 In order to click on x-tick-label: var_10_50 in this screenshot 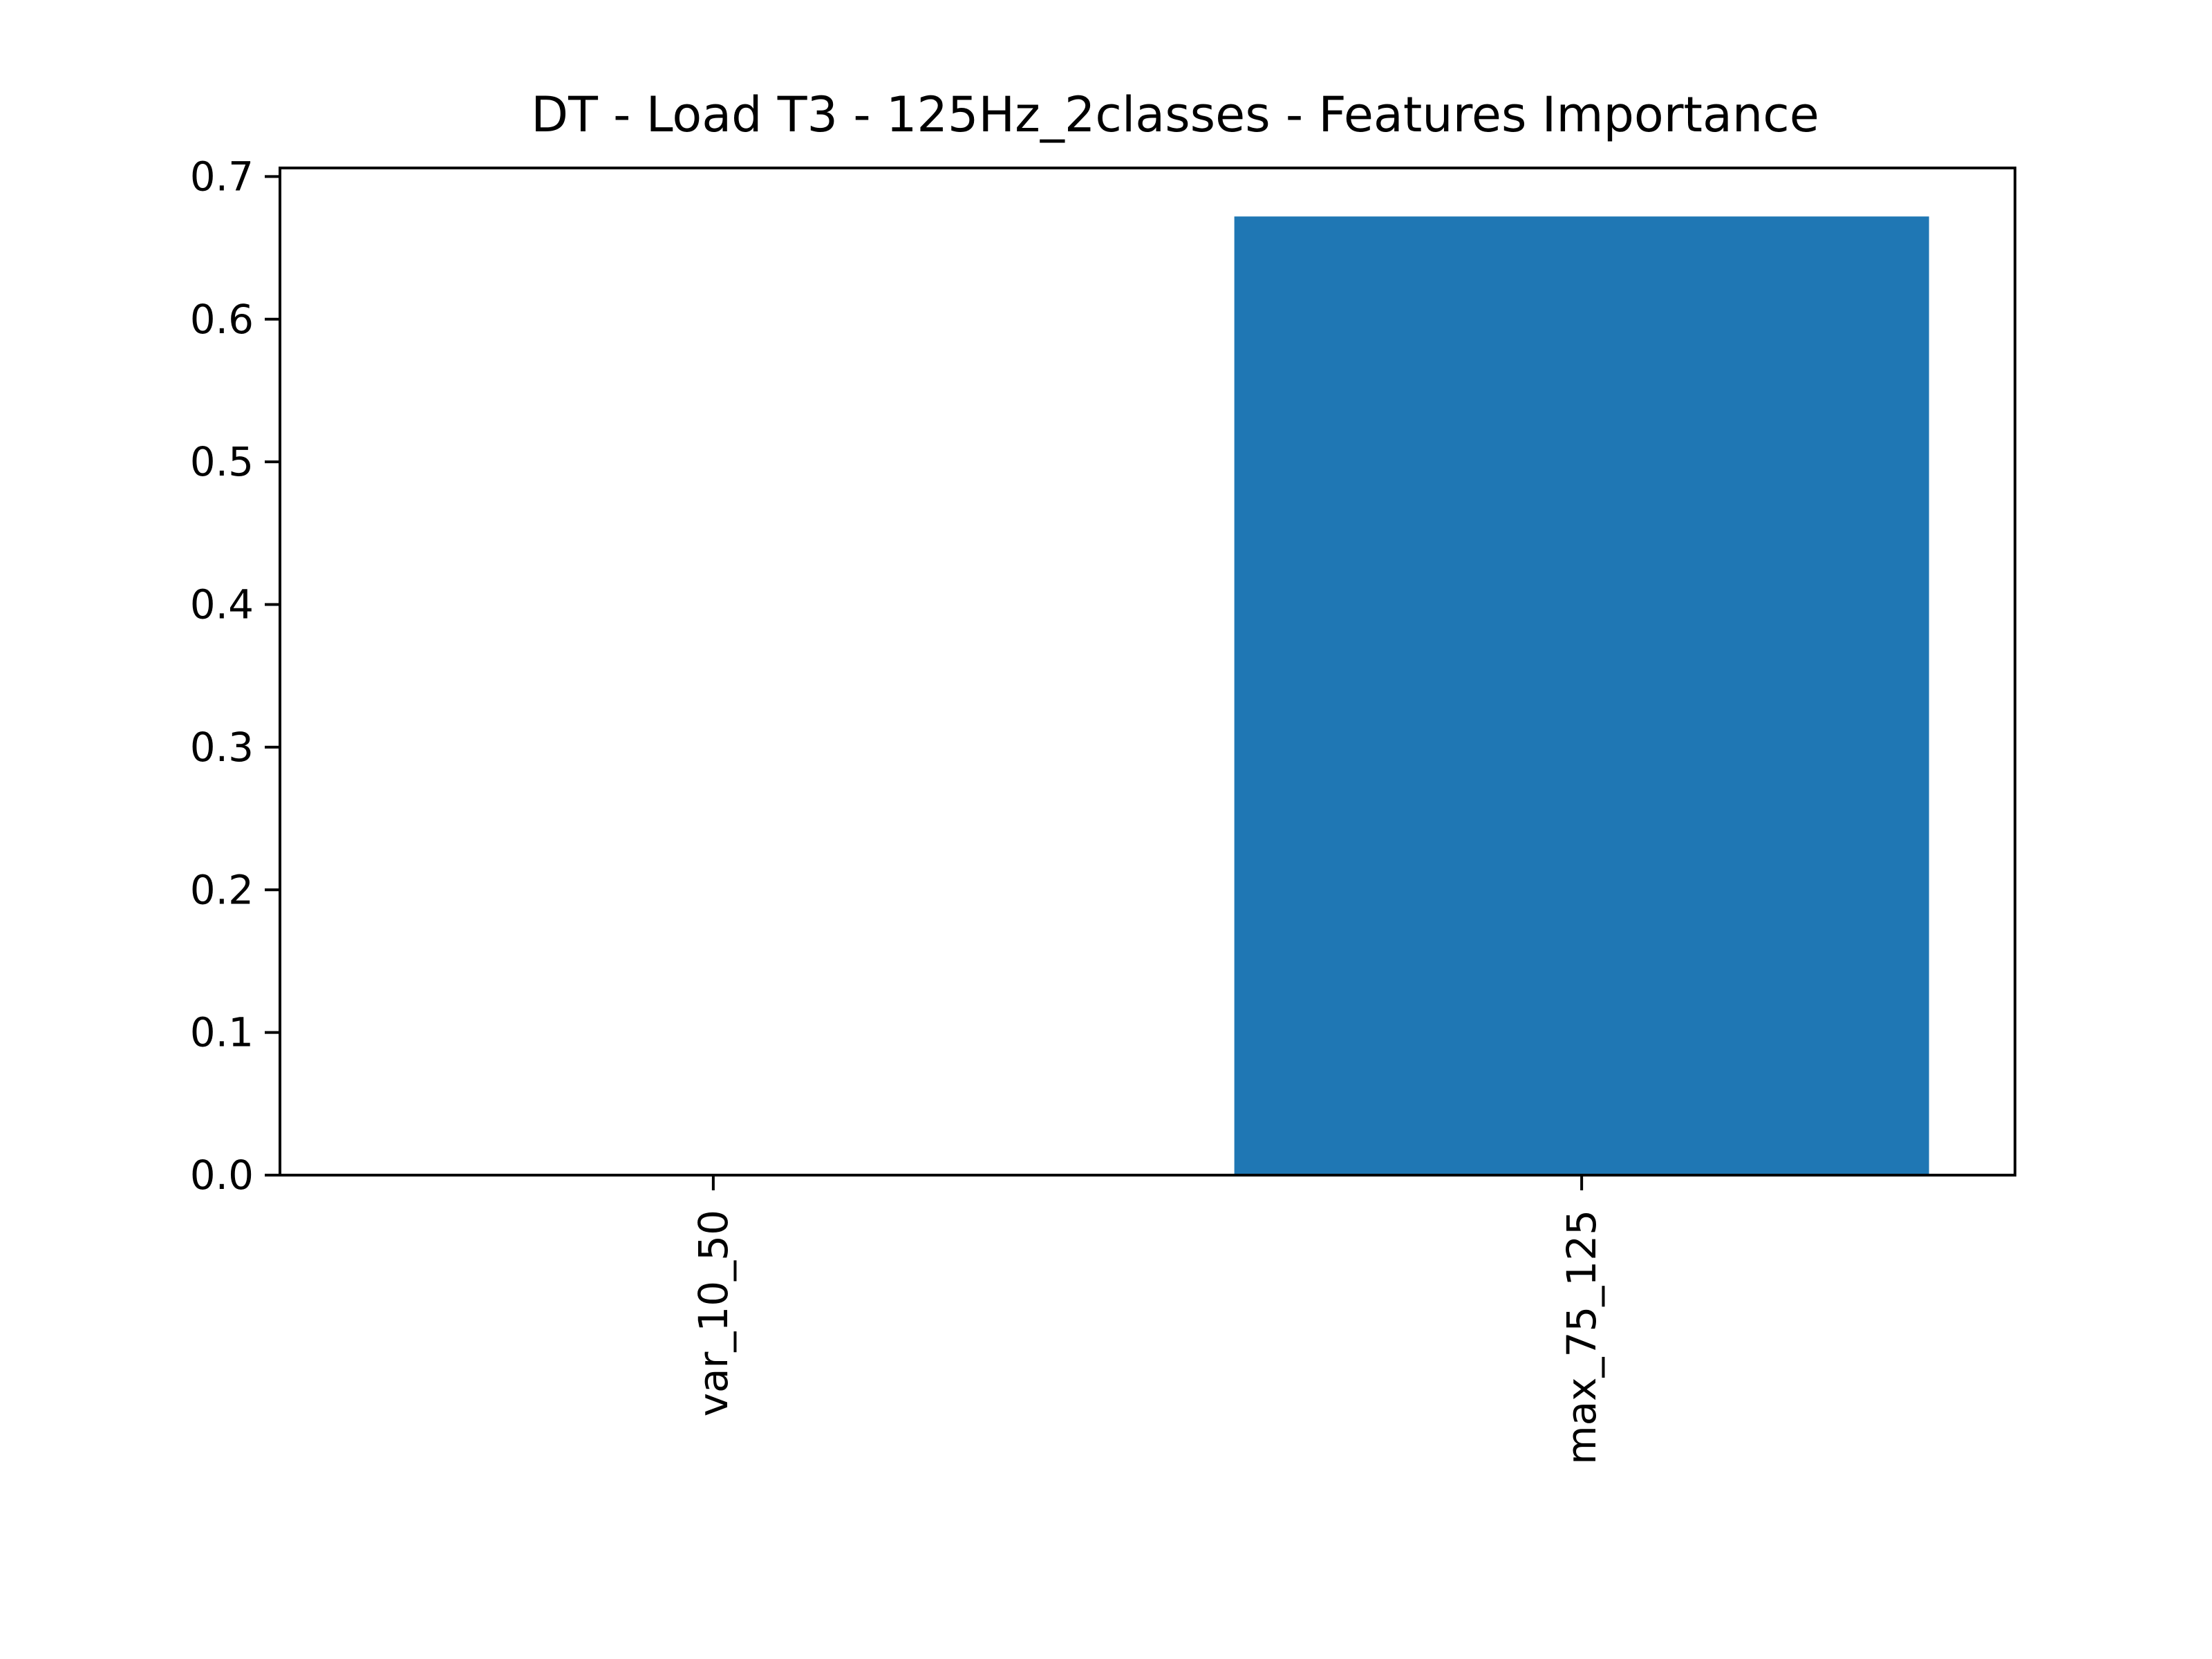, I will do `click(714, 1313)`.